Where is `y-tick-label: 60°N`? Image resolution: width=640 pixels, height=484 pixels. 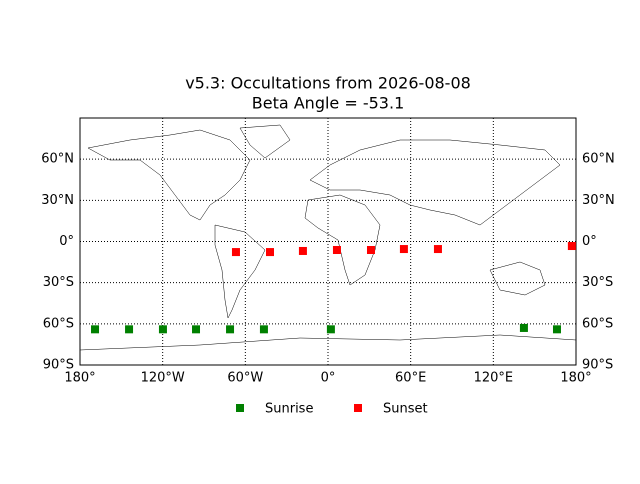
y-tick-label: 60°N is located at coordinates (57, 159).